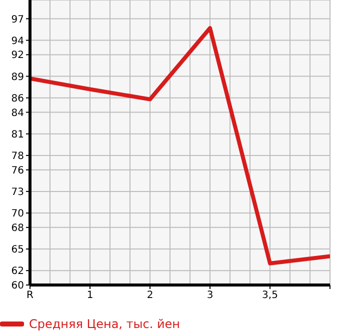 Image resolution: width=345 pixels, height=335 pixels. What do you see at coordinates (17, 286) in the screenshot?
I see `y-tick-label: 60` at bounding box center [17, 286].